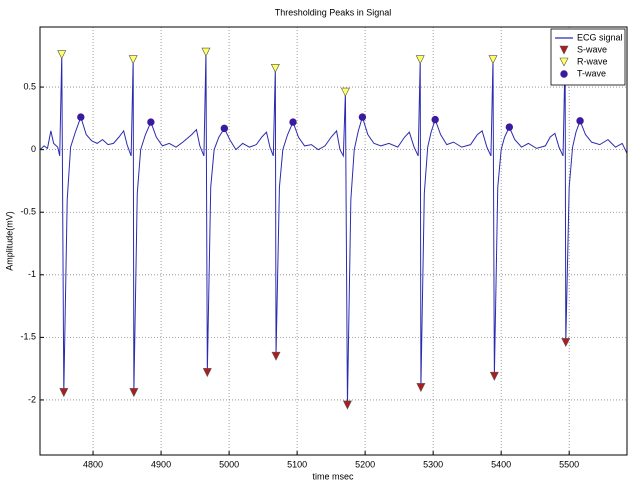  Describe the element at coordinates (365, 464) in the screenshot. I see `x-tick-label: 5200` at that location.